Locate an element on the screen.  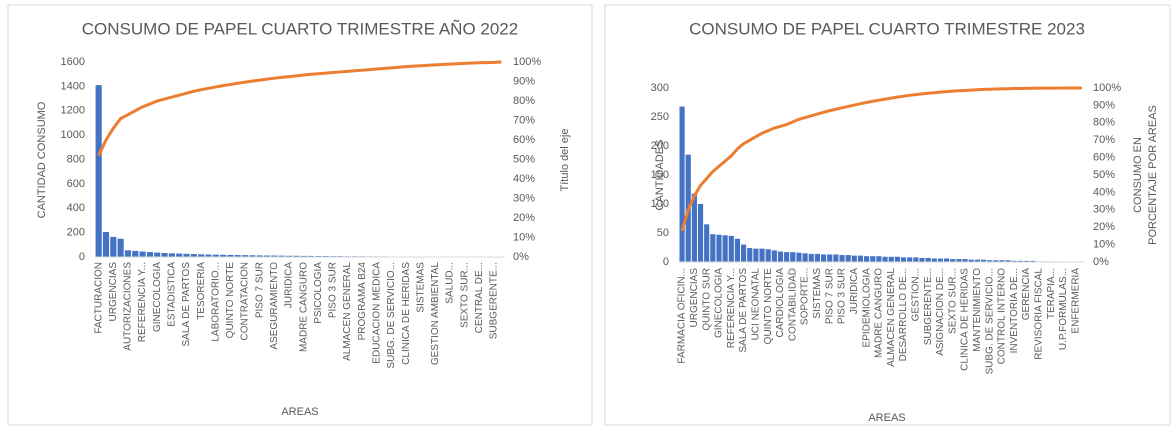
x-tick-label: PSICOLOGIA is located at coordinates (318, 293).